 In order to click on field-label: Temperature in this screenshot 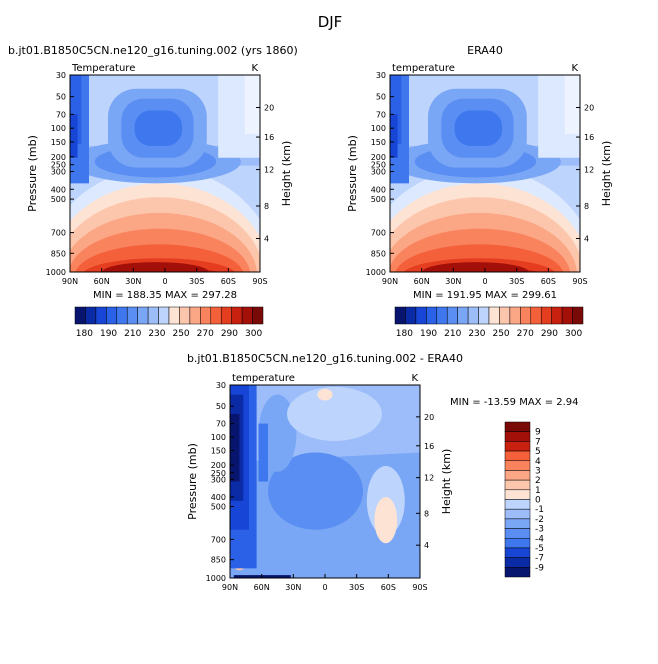, I will do `click(103, 68)`.